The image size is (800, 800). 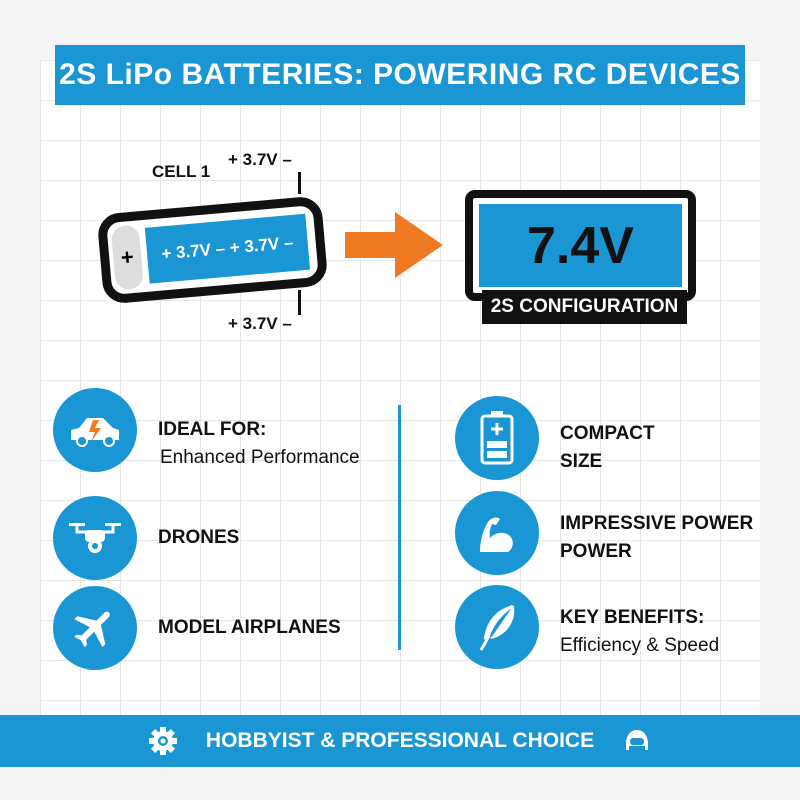 I want to click on footer-banner: HOBBYIST & PROFESSIONAL CHOICE, so click(x=400, y=741).